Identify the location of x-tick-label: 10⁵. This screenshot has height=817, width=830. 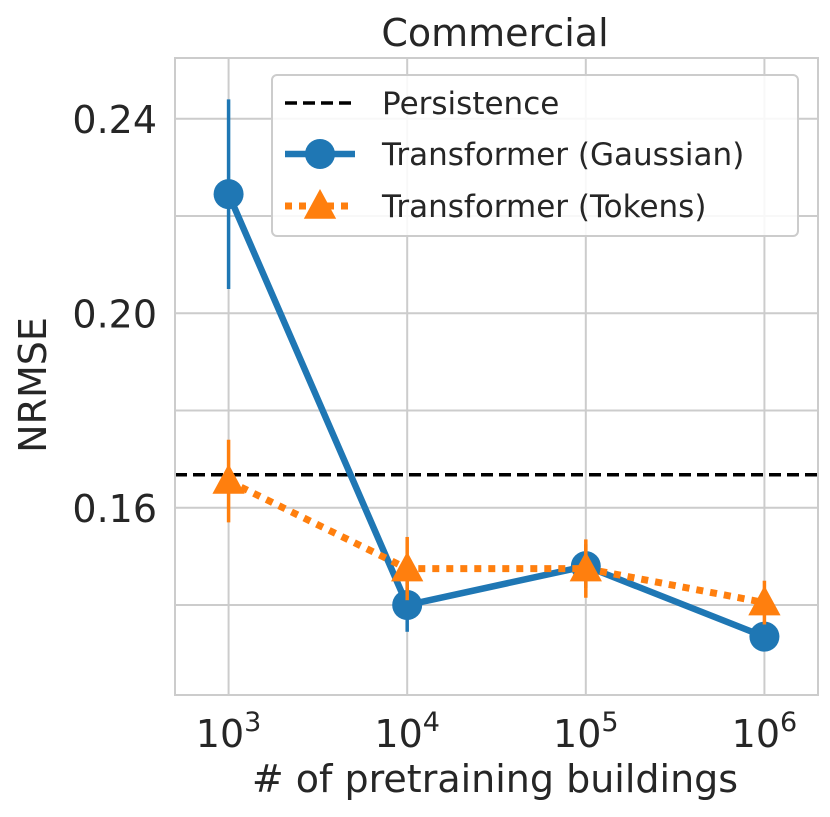
(586, 731).